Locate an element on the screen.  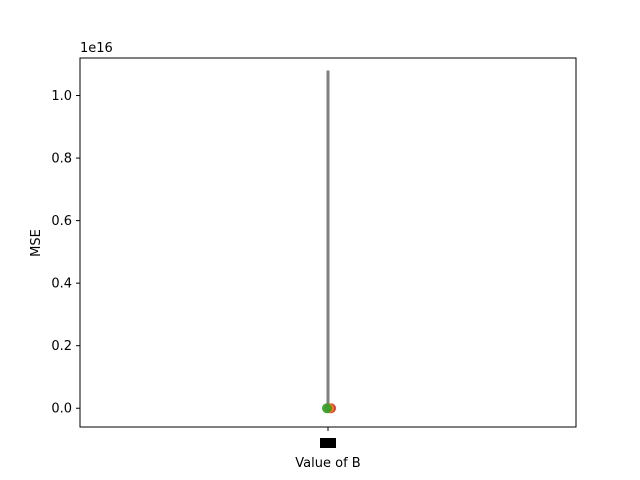
y-tick-label: 0.0 is located at coordinates (61, 409).